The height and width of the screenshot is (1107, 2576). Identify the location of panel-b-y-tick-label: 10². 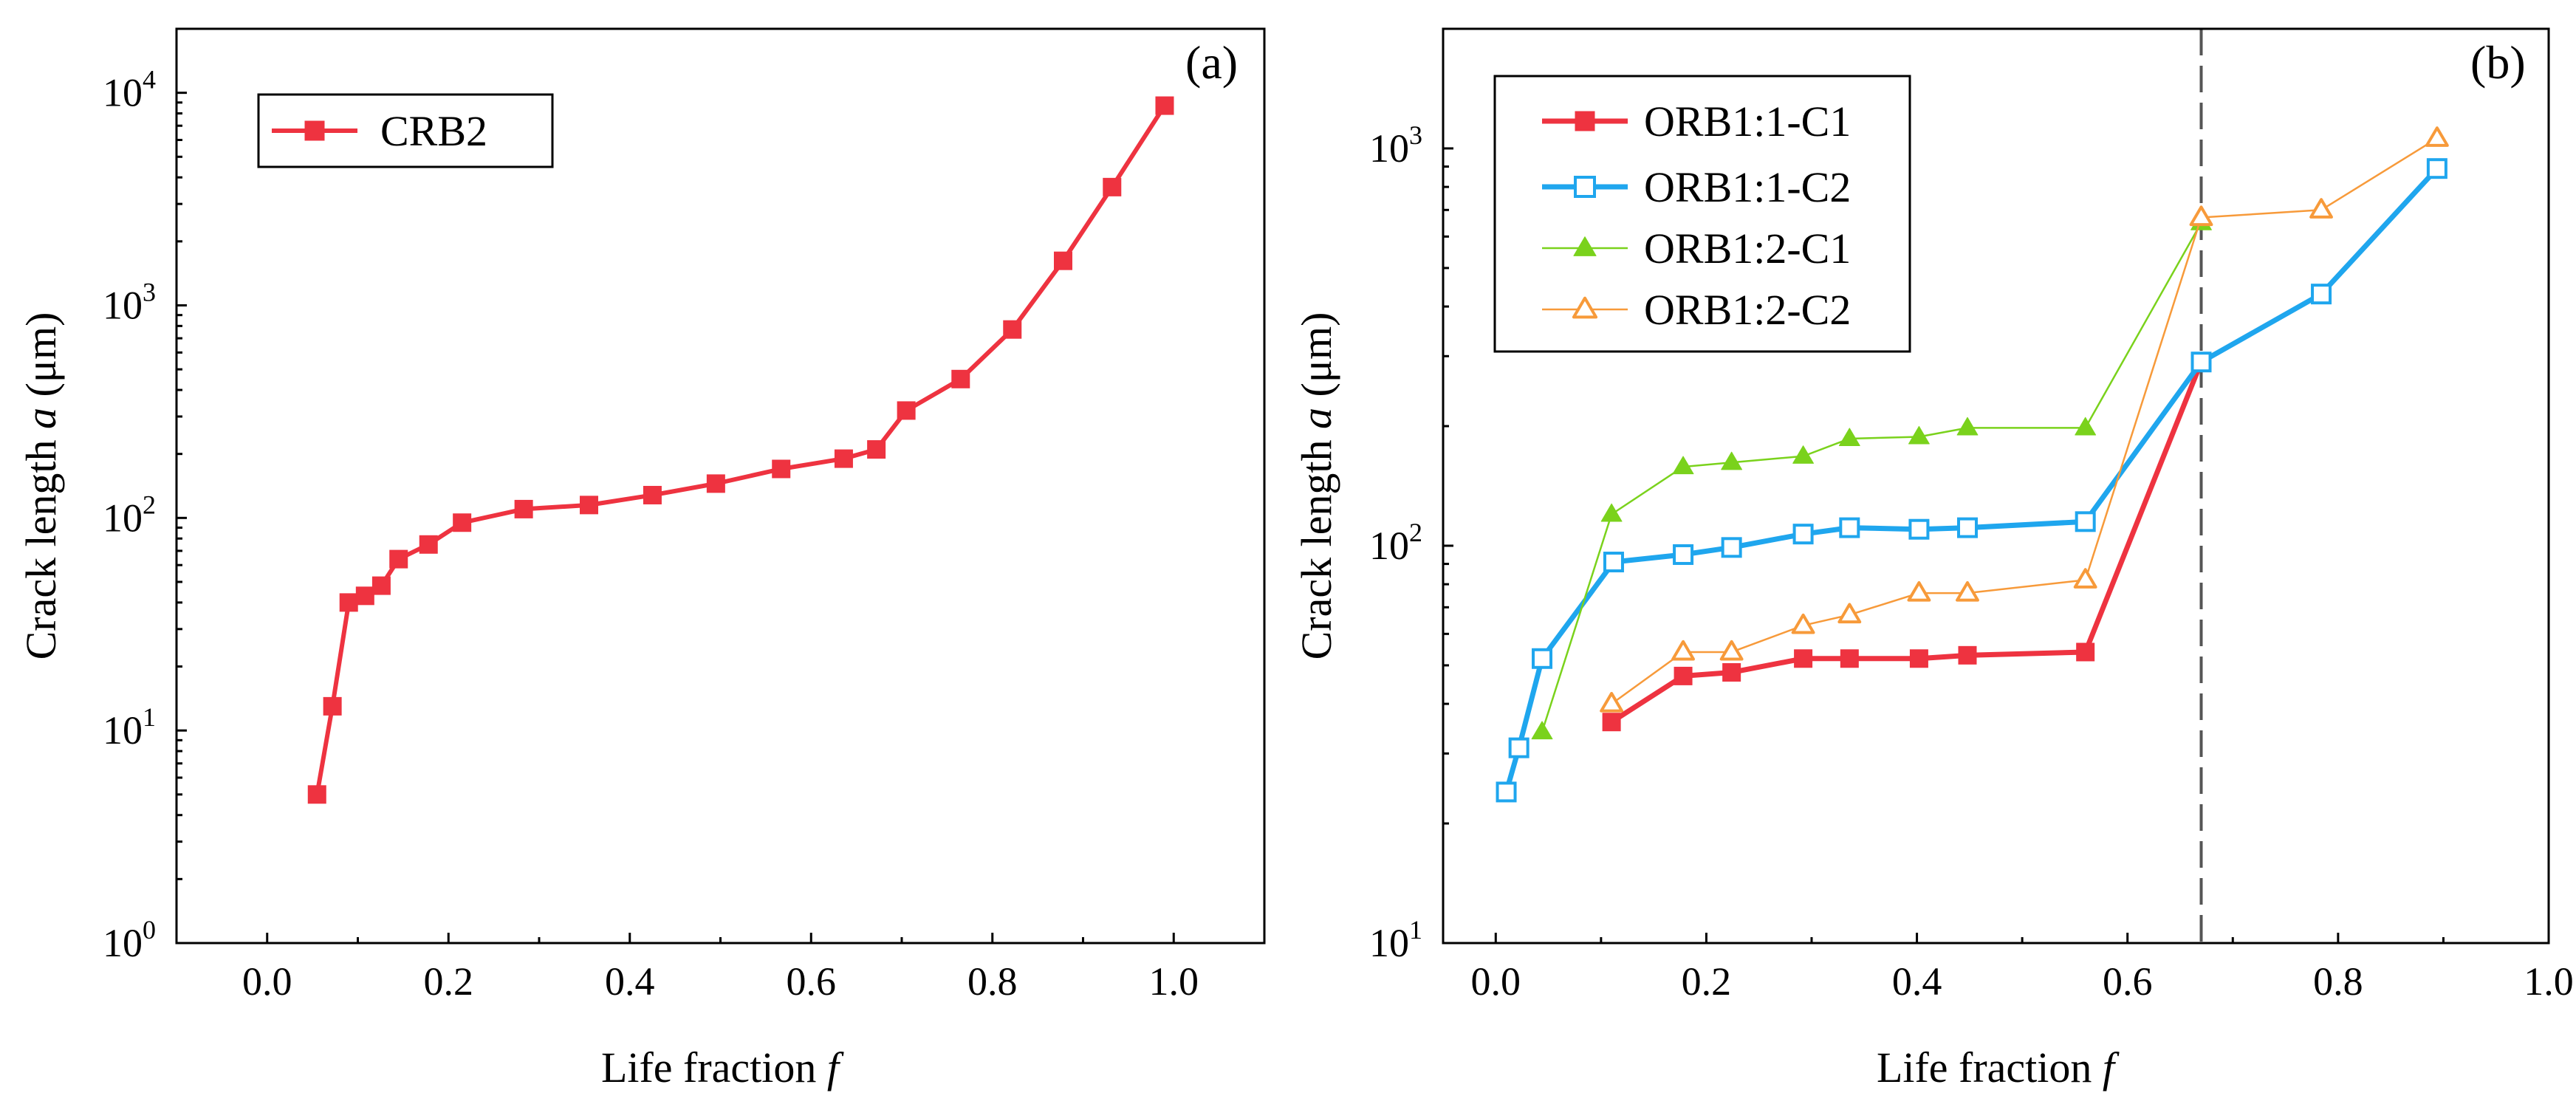
(1395, 543).